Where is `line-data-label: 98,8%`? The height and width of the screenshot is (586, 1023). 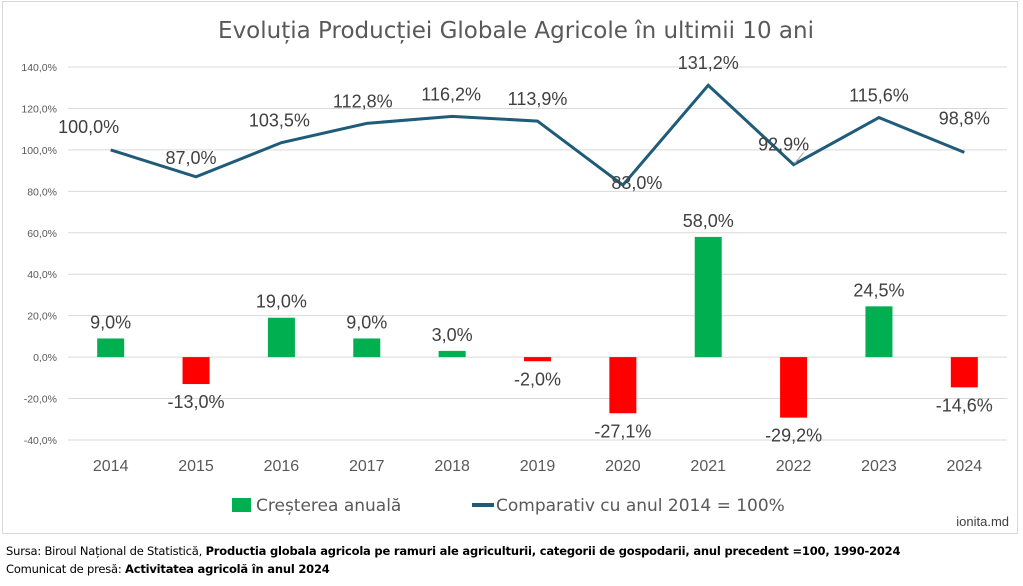
line-data-label: 98,8% is located at coordinates (964, 118).